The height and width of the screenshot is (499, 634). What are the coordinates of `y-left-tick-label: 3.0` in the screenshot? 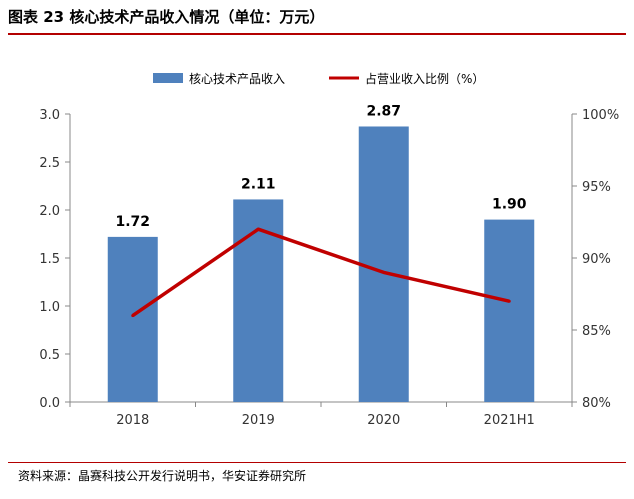 It's located at (49, 115).